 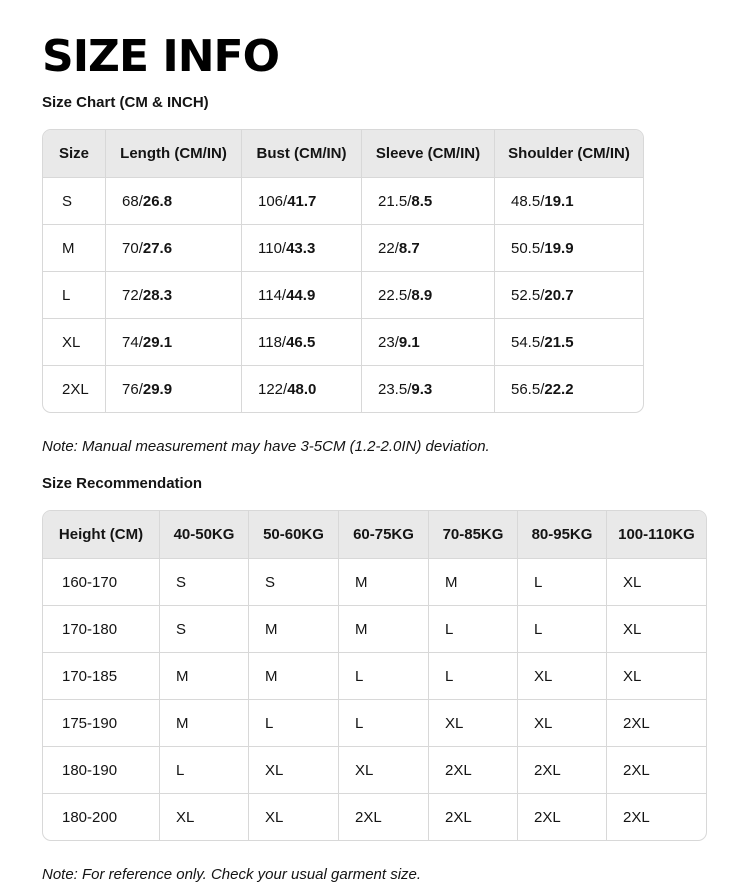 What do you see at coordinates (157, 342) in the screenshot?
I see `inch-value: 29.1` at bounding box center [157, 342].